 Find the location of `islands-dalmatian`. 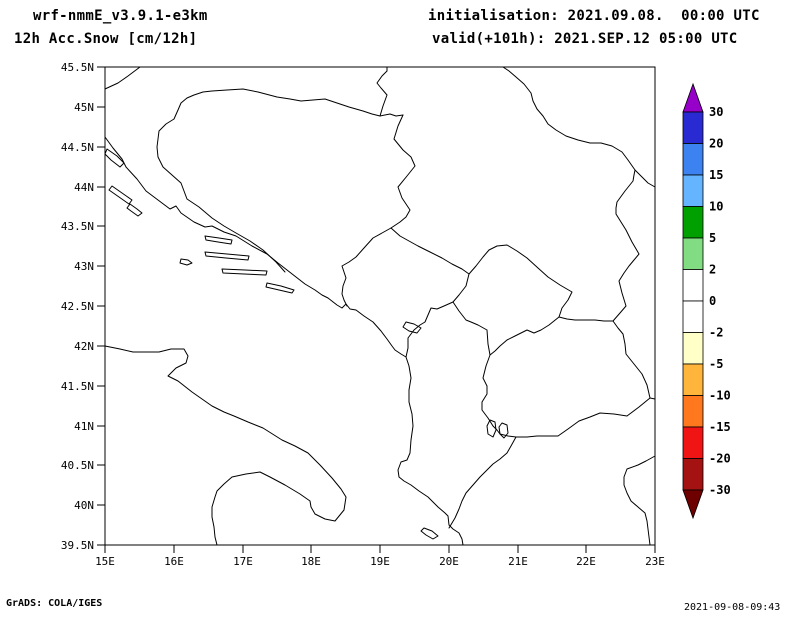

islands-dalmatian is located at coordinates (199, 221).